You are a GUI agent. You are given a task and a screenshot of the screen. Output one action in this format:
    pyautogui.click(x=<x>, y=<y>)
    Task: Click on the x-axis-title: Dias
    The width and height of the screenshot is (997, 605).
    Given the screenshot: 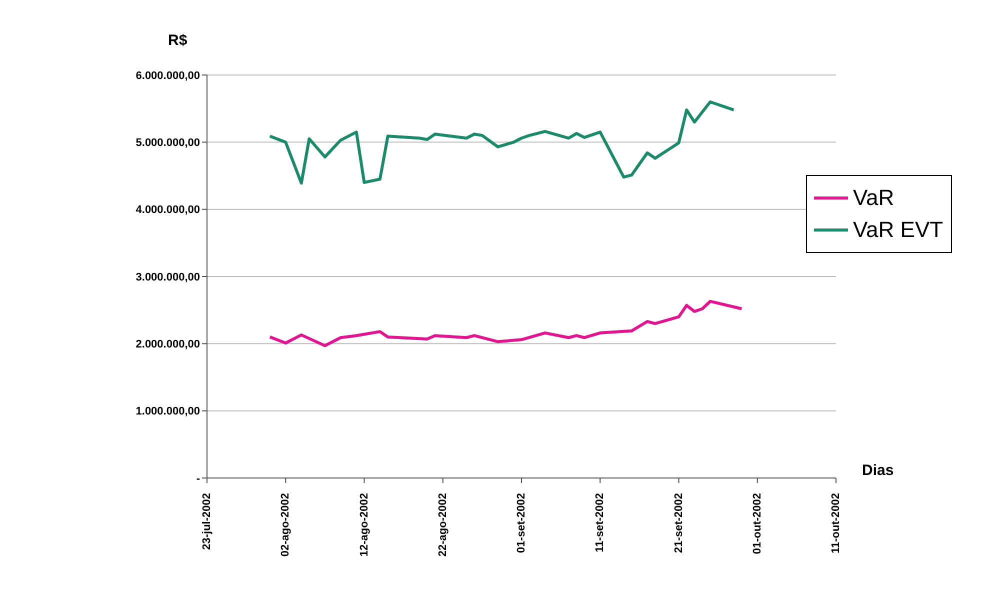 What is the action you would take?
    pyautogui.click(x=878, y=470)
    